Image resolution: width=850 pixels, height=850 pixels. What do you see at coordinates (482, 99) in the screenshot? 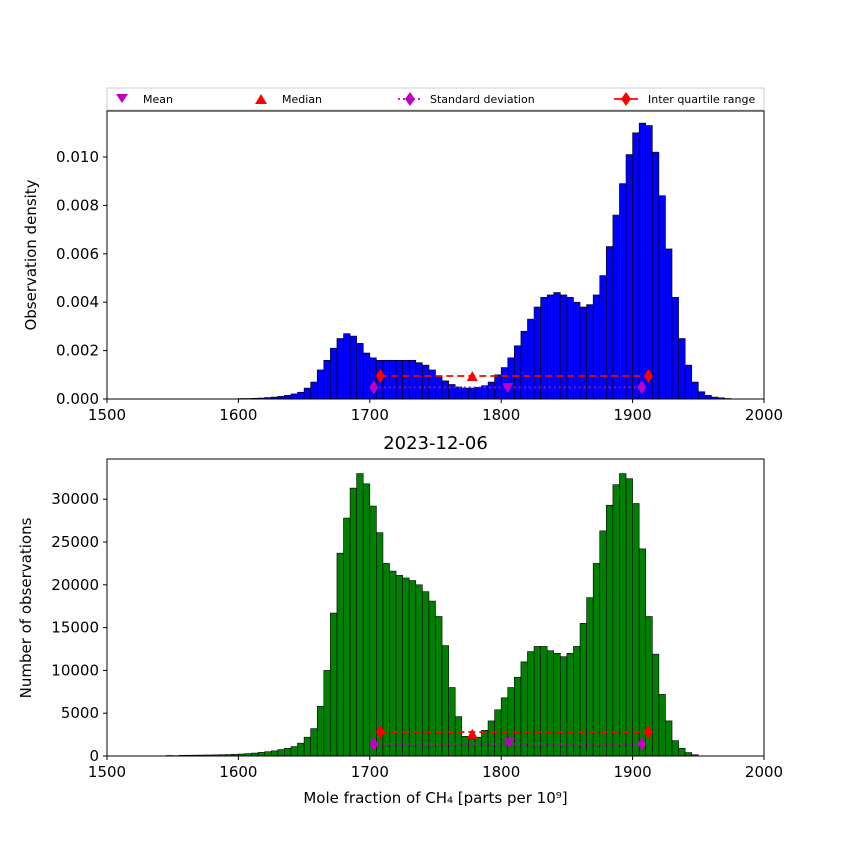
I see `legend-label-std: Standard deviation` at bounding box center [482, 99].